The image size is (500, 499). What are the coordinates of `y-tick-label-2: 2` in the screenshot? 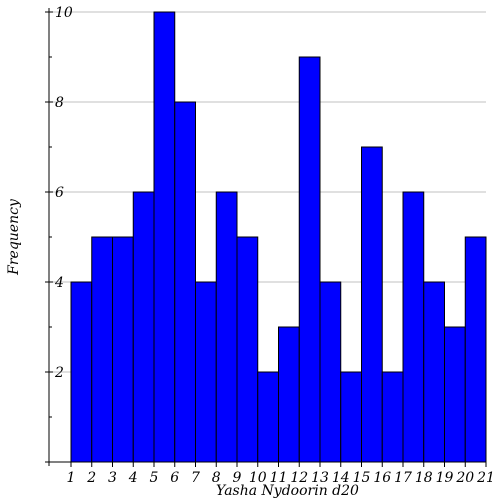 It's located at (59, 373).